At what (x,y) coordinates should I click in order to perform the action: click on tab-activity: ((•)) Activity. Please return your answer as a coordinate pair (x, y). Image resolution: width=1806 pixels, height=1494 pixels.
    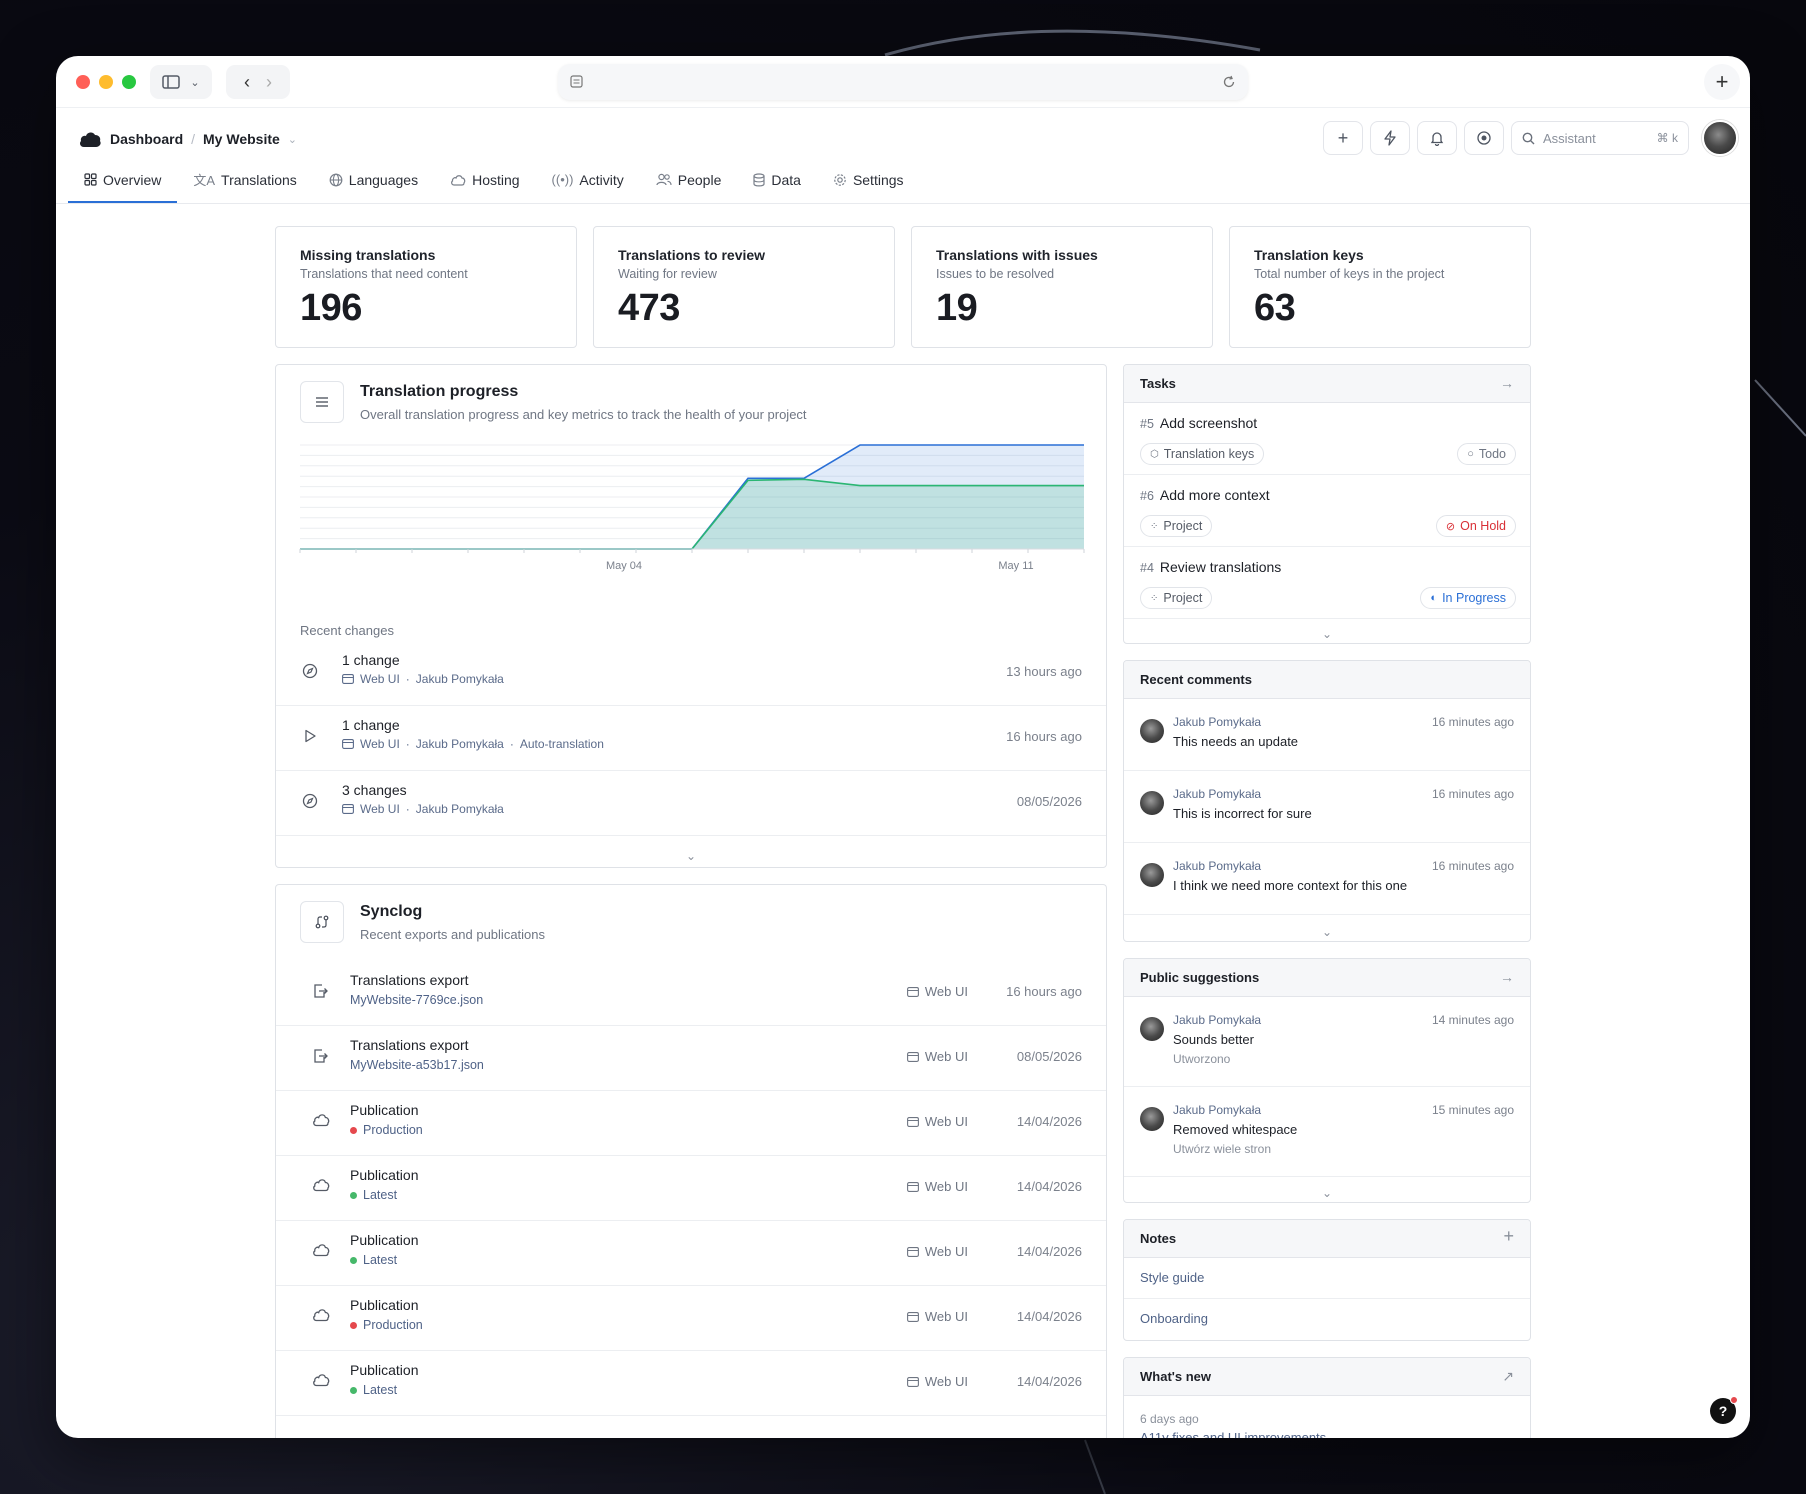
    Looking at the image, I should click on (588, 186).